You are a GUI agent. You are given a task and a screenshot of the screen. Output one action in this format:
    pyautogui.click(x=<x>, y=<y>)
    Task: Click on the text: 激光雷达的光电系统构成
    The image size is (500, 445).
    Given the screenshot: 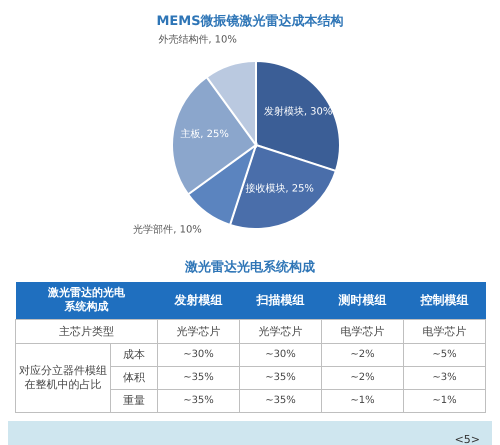 What is the action you would take?
    pyautogui.click(x=86, y=300)
    